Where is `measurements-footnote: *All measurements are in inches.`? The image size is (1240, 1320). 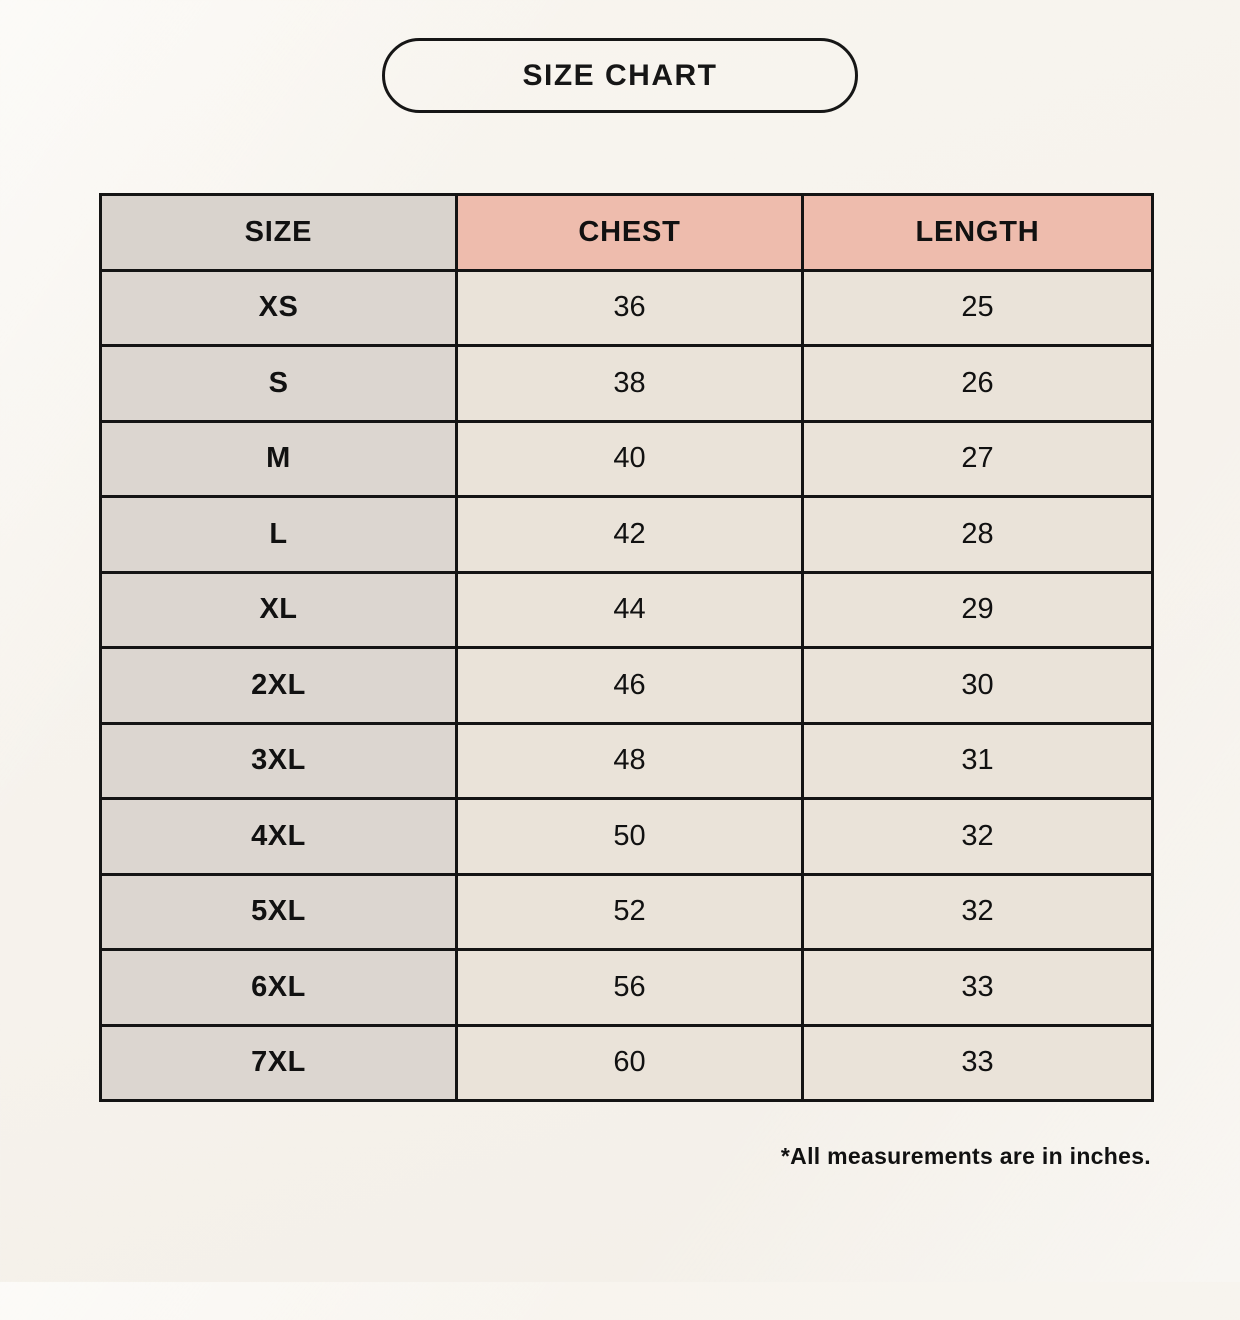
measurements-footnote: *All measurements are in inches. is located at coordinates (965, 1156).